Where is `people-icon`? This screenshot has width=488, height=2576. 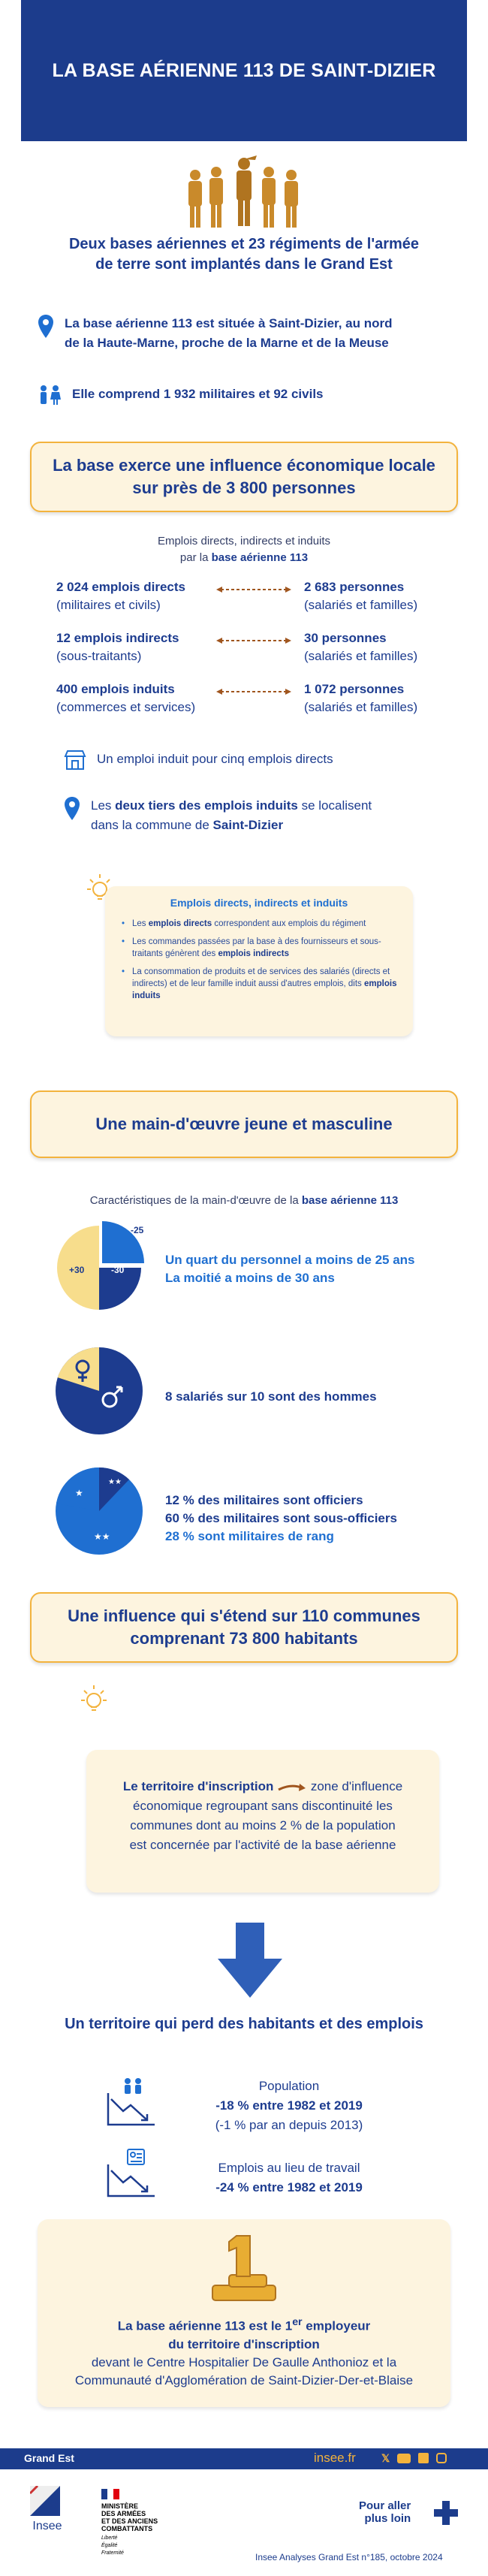
people-icon is located at coordinates (51, 395).